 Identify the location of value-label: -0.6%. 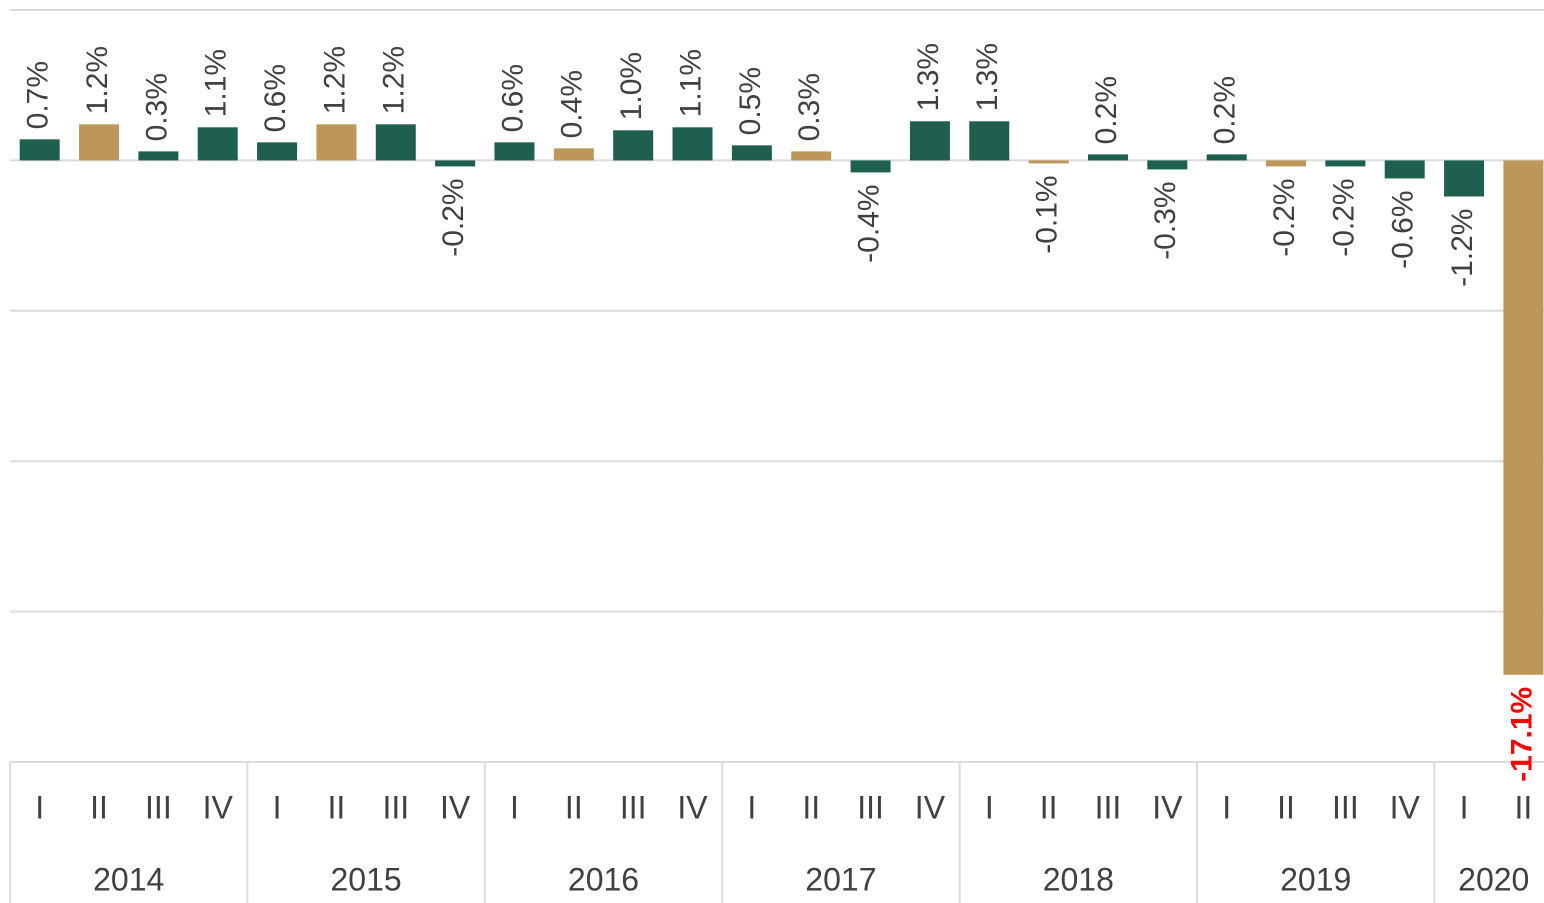
(1403, 229).